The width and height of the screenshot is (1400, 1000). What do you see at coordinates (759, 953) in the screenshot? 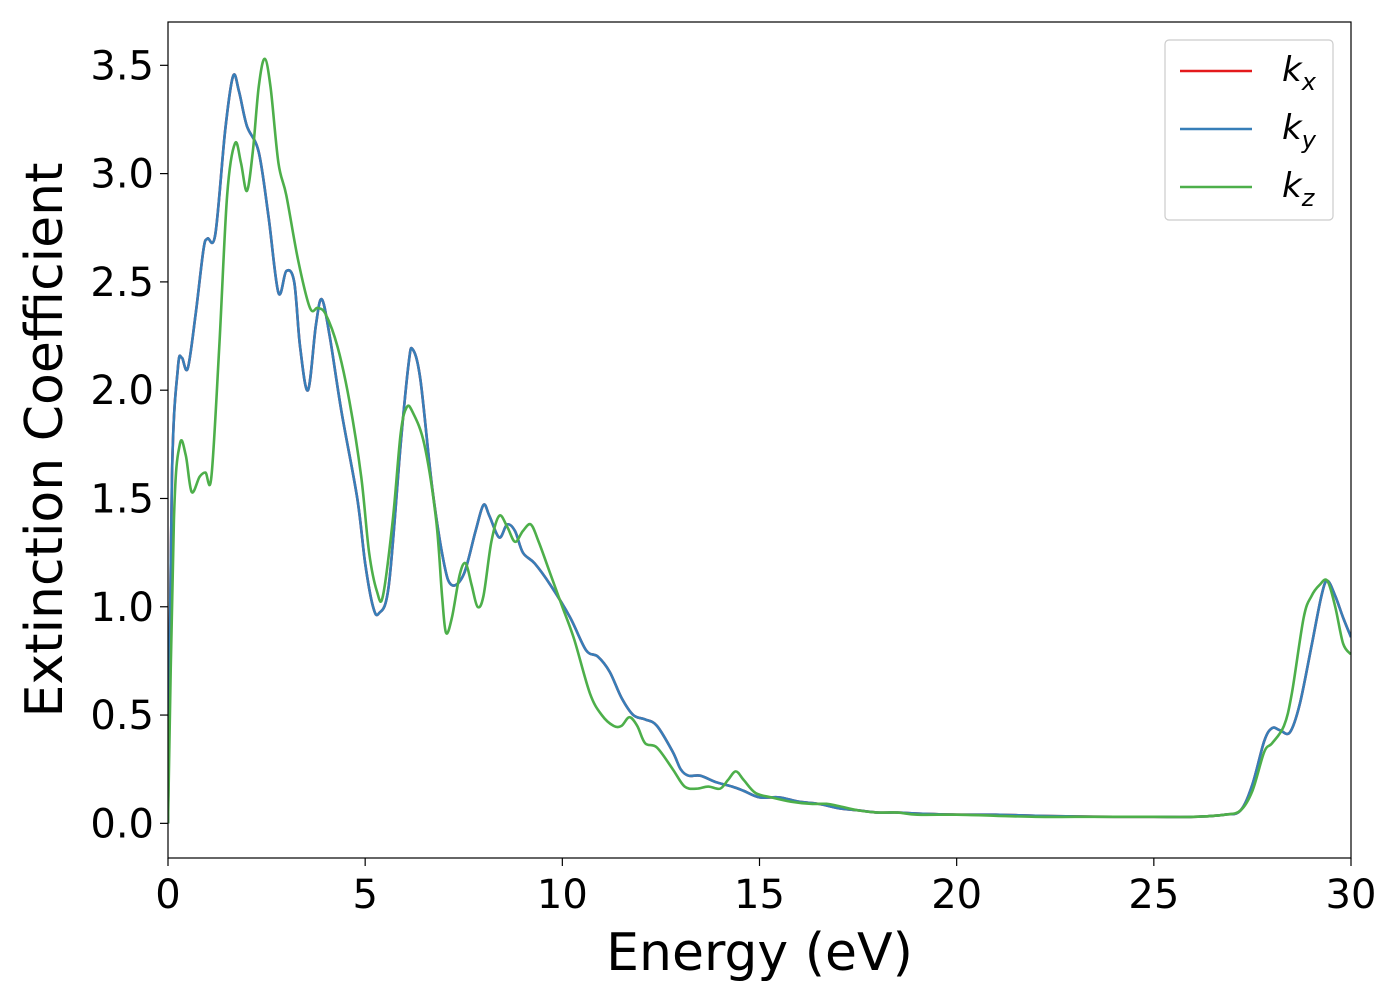
I see `x-axis-label: Energy (eV)` at bounding box center [759, 953].